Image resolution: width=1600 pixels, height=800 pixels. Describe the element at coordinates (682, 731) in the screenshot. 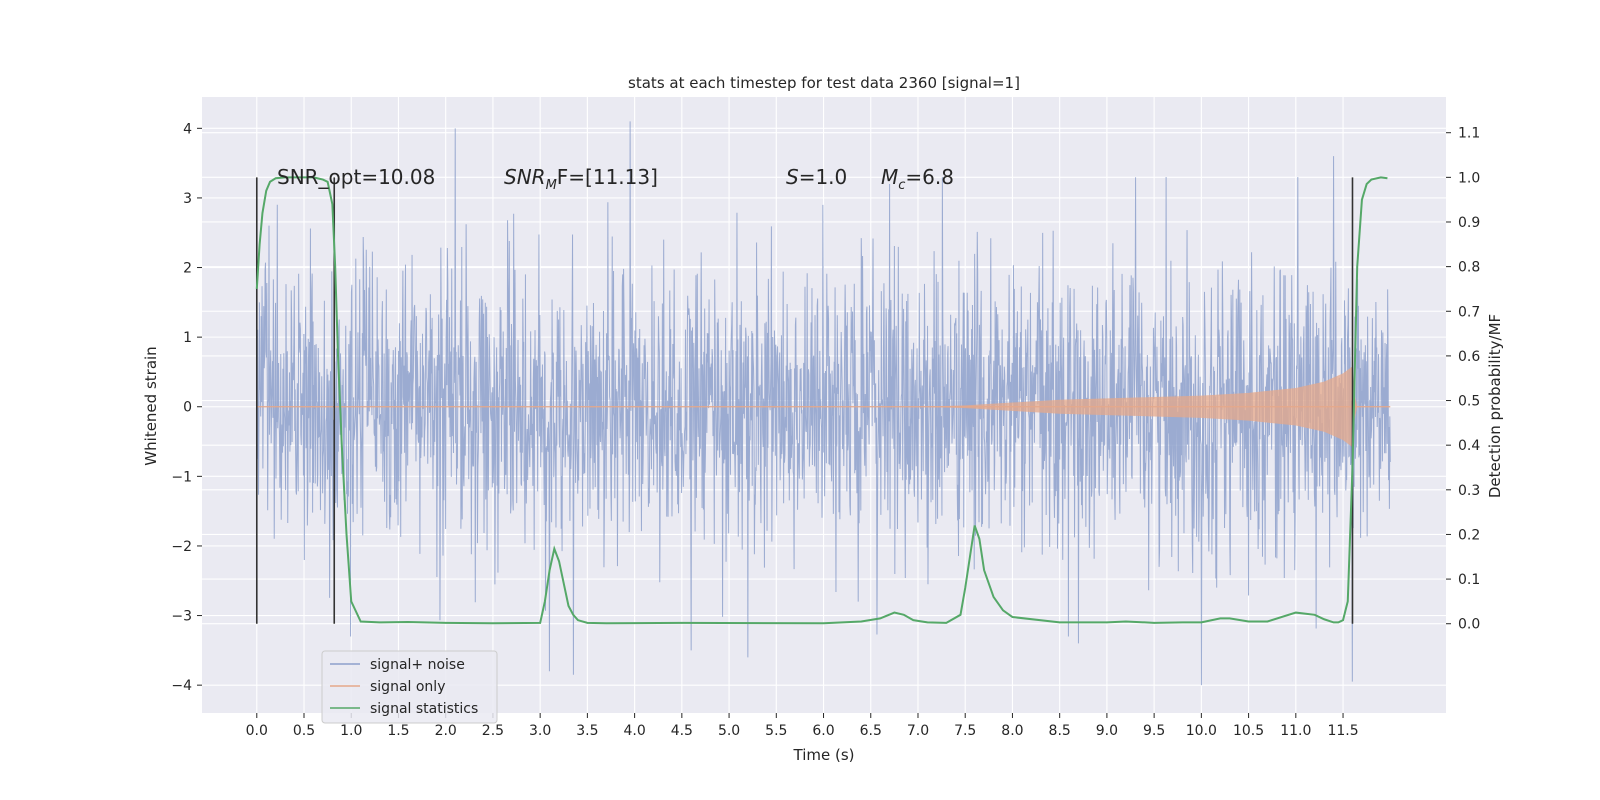

I see `x-tick-label: 4.5` at that location.